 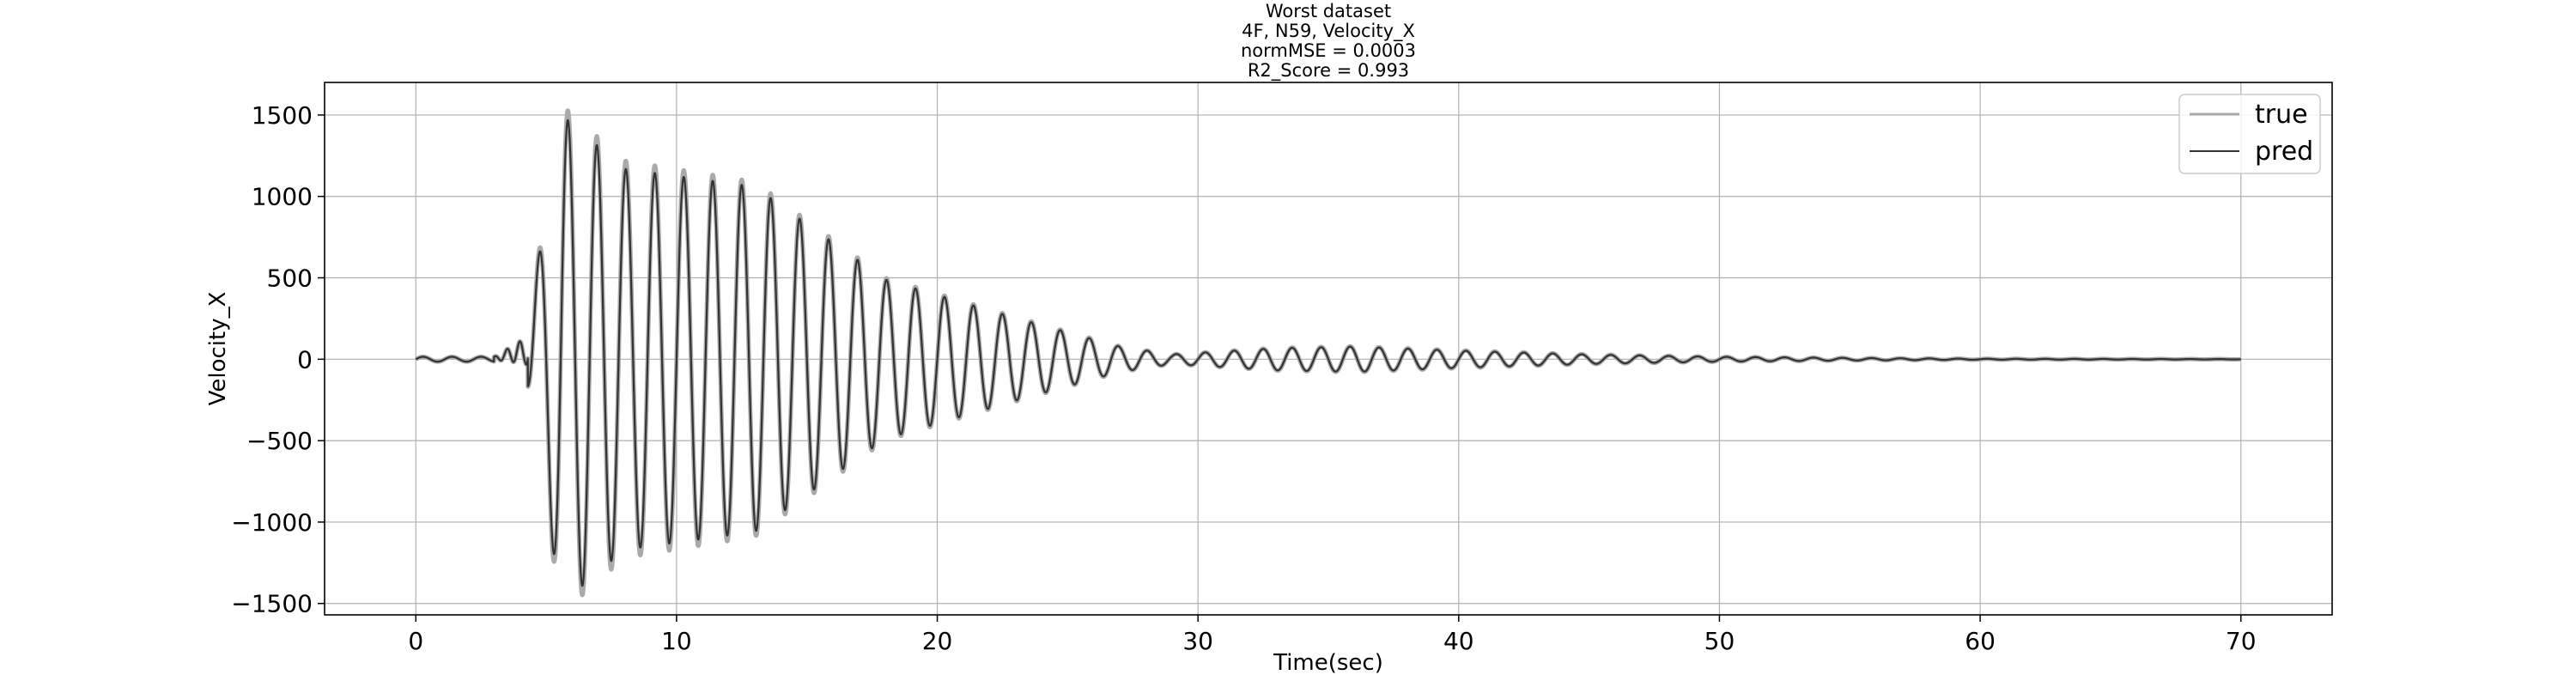 I want to click on x-tick-label: 0, so click(x=415, y=641).